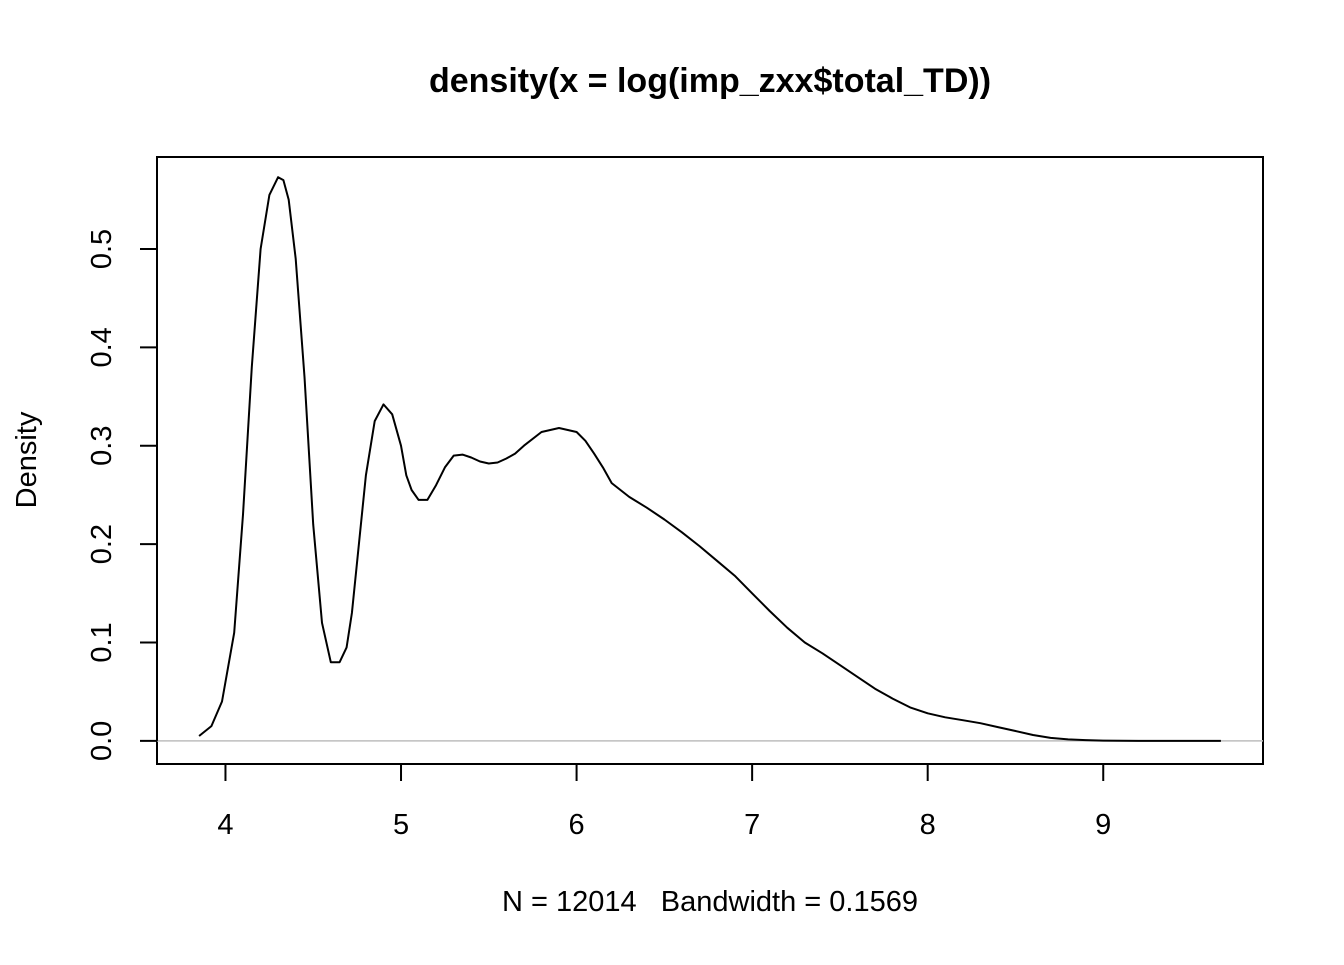 The image size is (1344, 965). I want to click on y-tick-label: 0.0, so click(102, 741).